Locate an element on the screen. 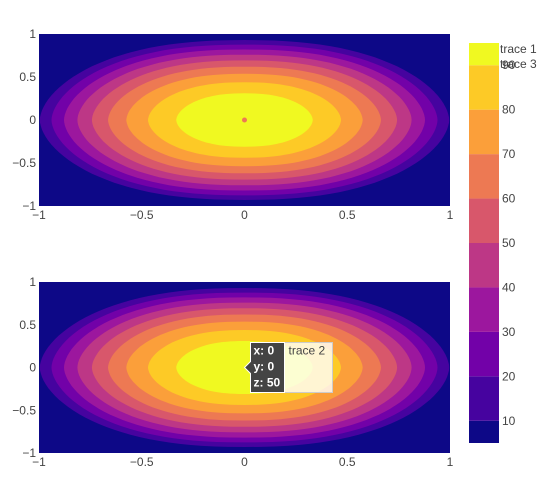 The height and width of the screenshot is (477, 553). bot-y-tick-label: 0.5 is located at coordinates (27, 325).